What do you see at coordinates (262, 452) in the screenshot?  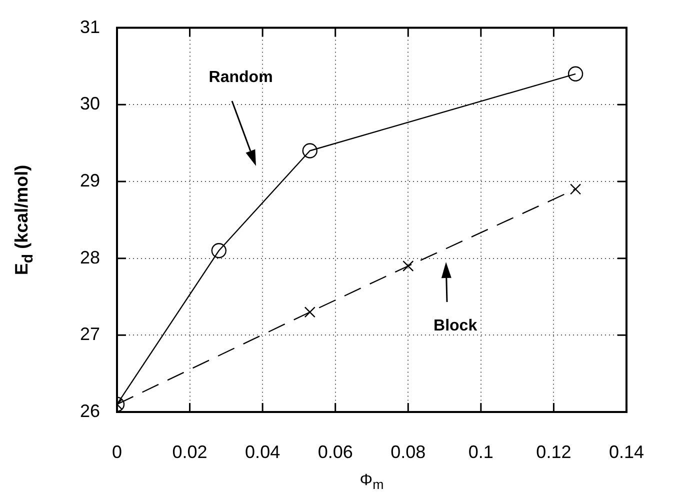 I see `x-tick-label: 0.04` at bounding box center [262, 452].